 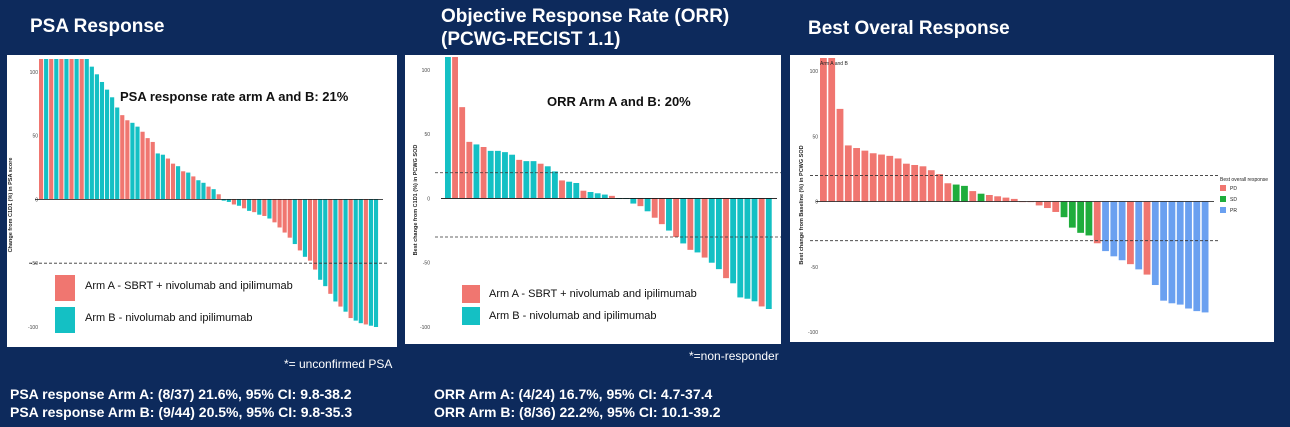 I want to click on legend-label: PD, so click(x=1233, y=189).